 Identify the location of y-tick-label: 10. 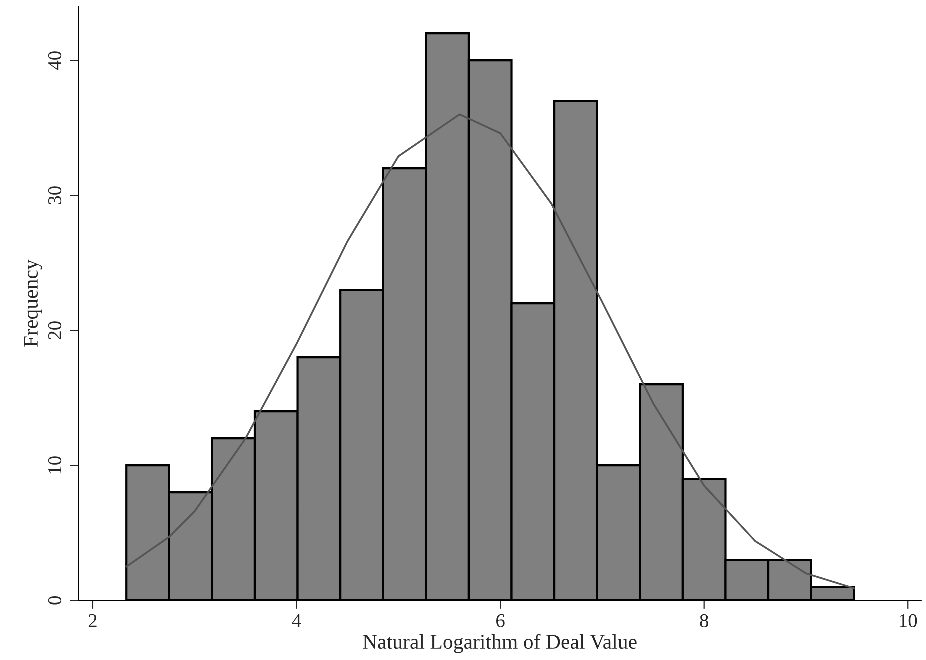
(55, 465).